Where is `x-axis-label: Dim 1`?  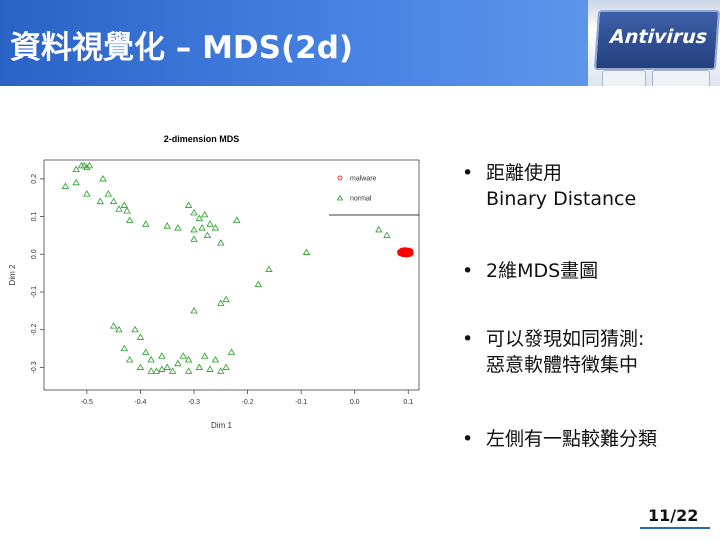
x-axis-label: Dim 1 is located at coordinates (221, 425).